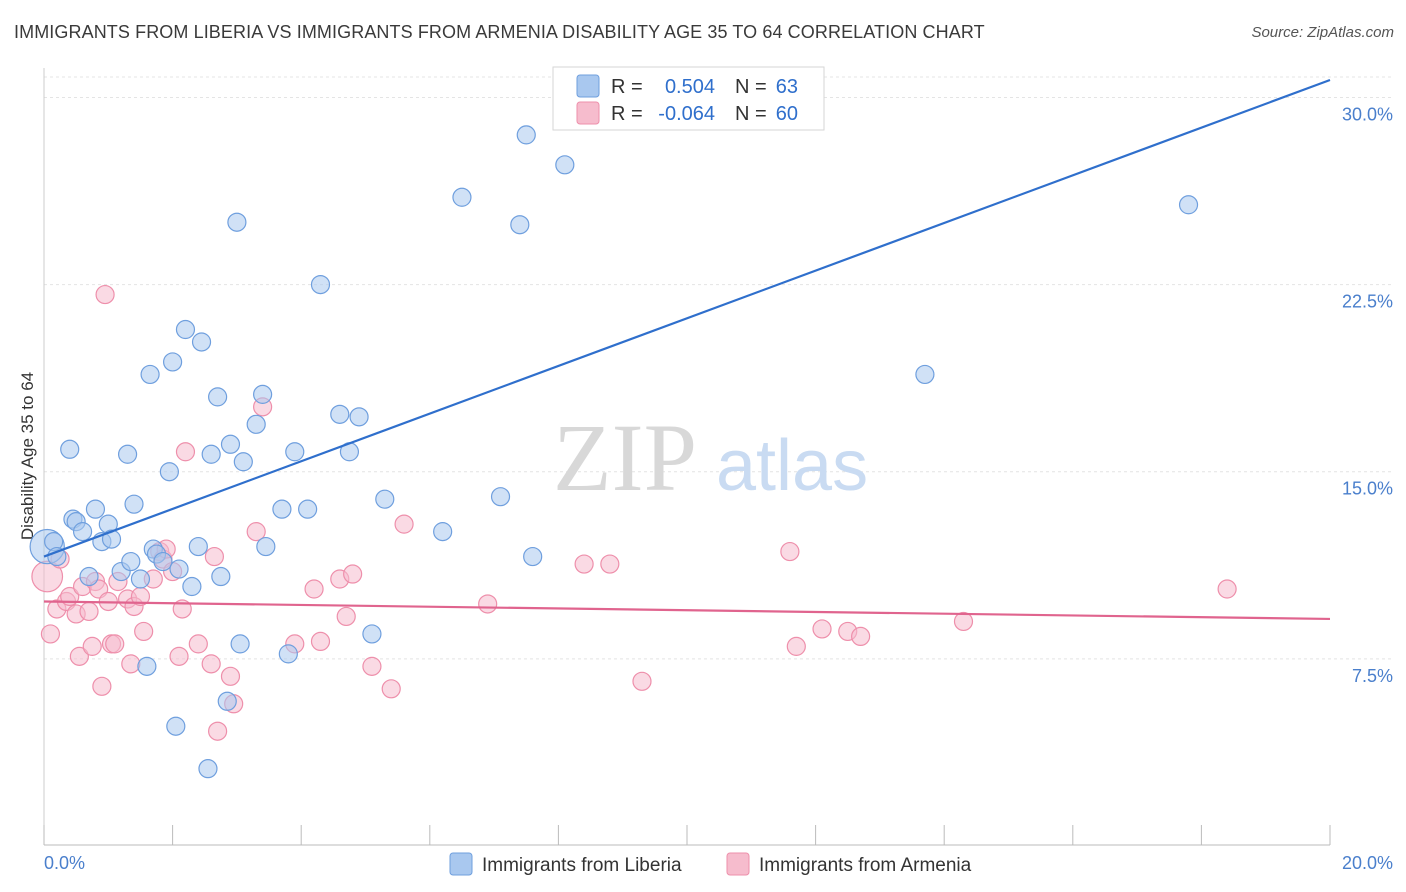 The height and width of the screenshot is (892, 1406). I want to click on legend-swatch-liberia, so click(588, 86).